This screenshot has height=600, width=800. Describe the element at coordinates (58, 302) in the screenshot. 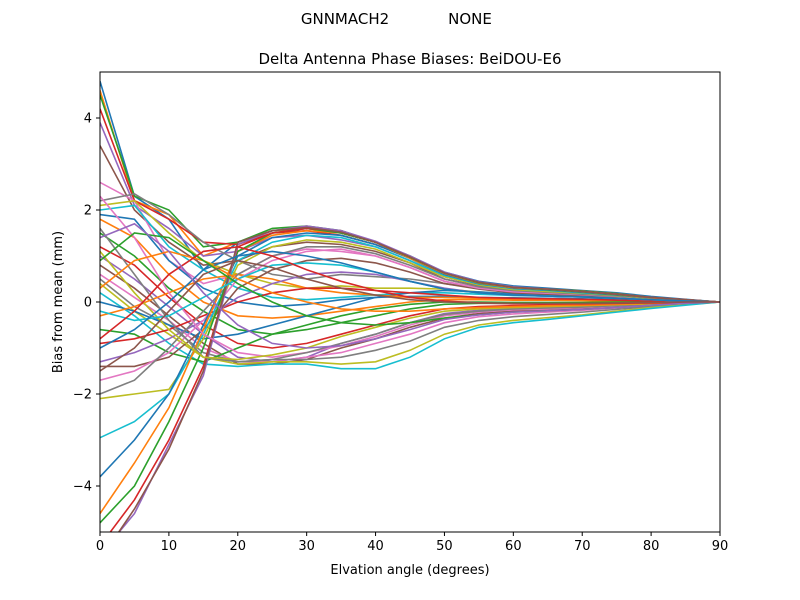

I see `y-axis-label: Bias from mean (mm)` at that location.